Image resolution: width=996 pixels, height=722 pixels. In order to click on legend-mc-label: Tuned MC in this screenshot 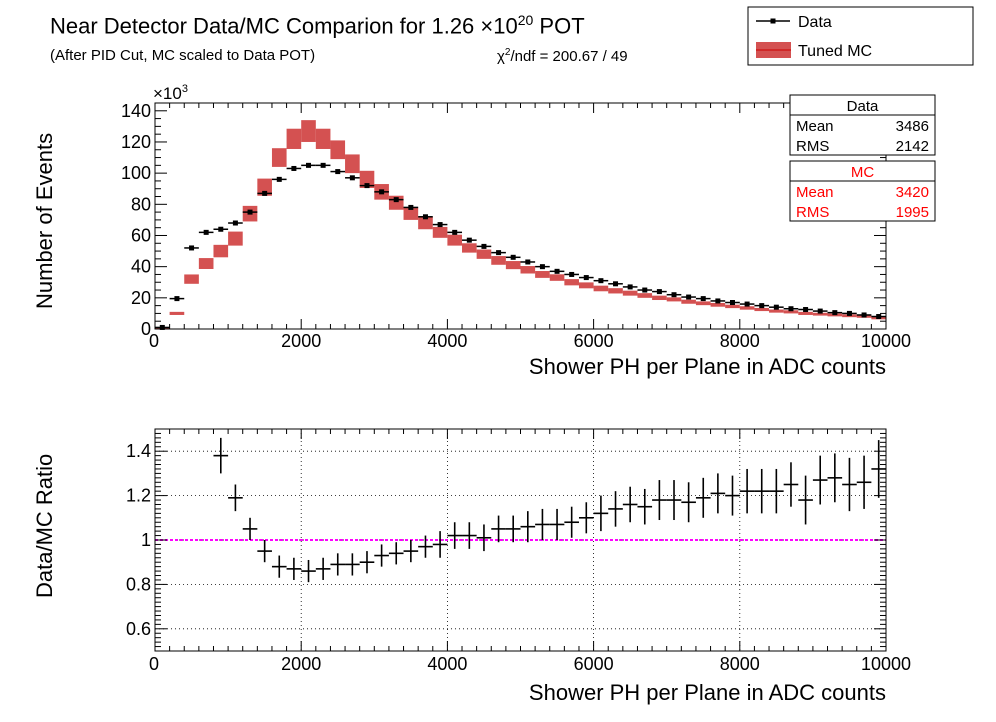, I will do `click(835, 51)`.